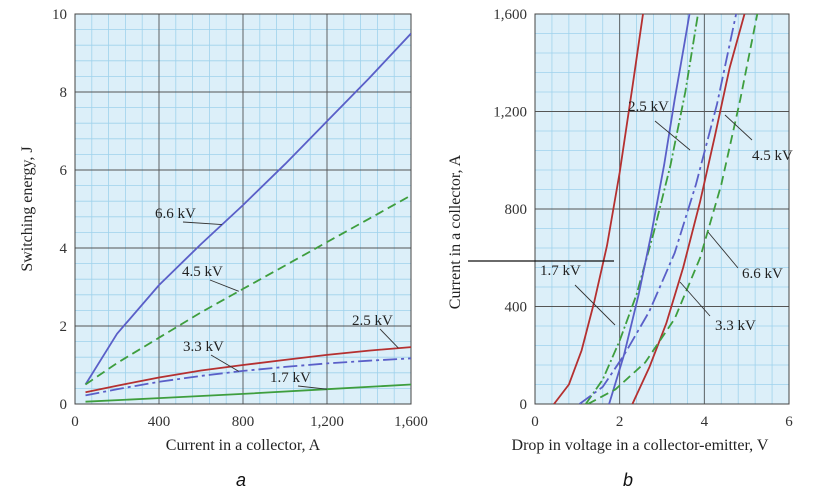 The width and height of the screenshot is (819, 495). What do you see at coordinates (510, 15) in the screenshot?
I see `y-tick-label: 1,600` at bounding box center [510, 15].